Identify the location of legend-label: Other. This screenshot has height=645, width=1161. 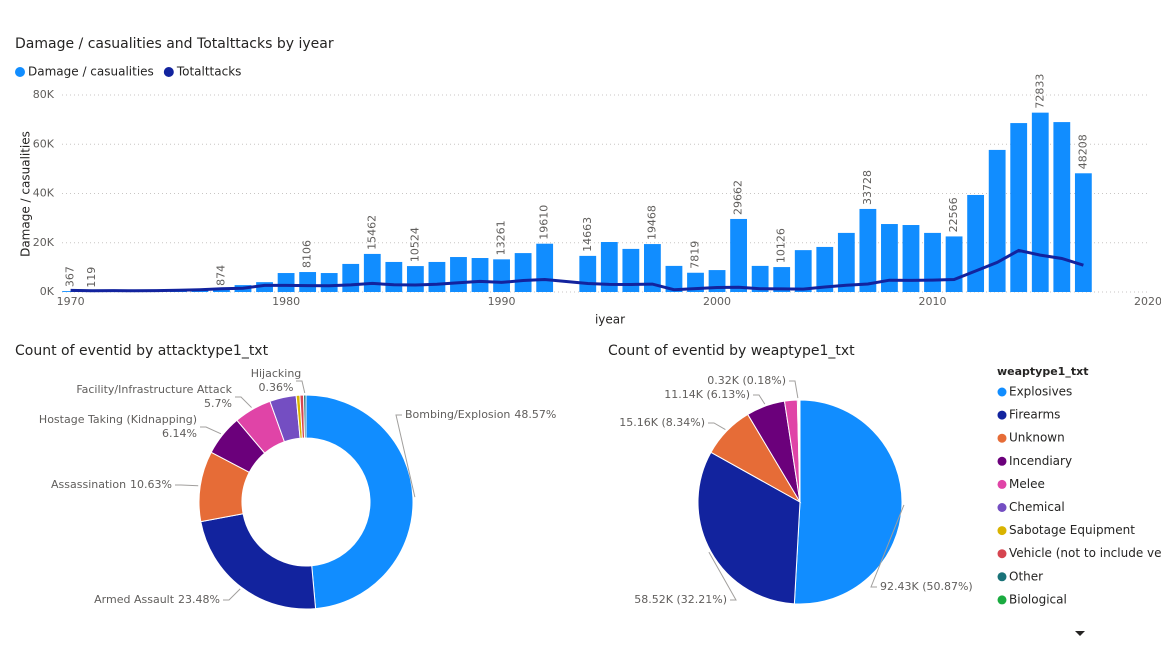
(1026, 576).